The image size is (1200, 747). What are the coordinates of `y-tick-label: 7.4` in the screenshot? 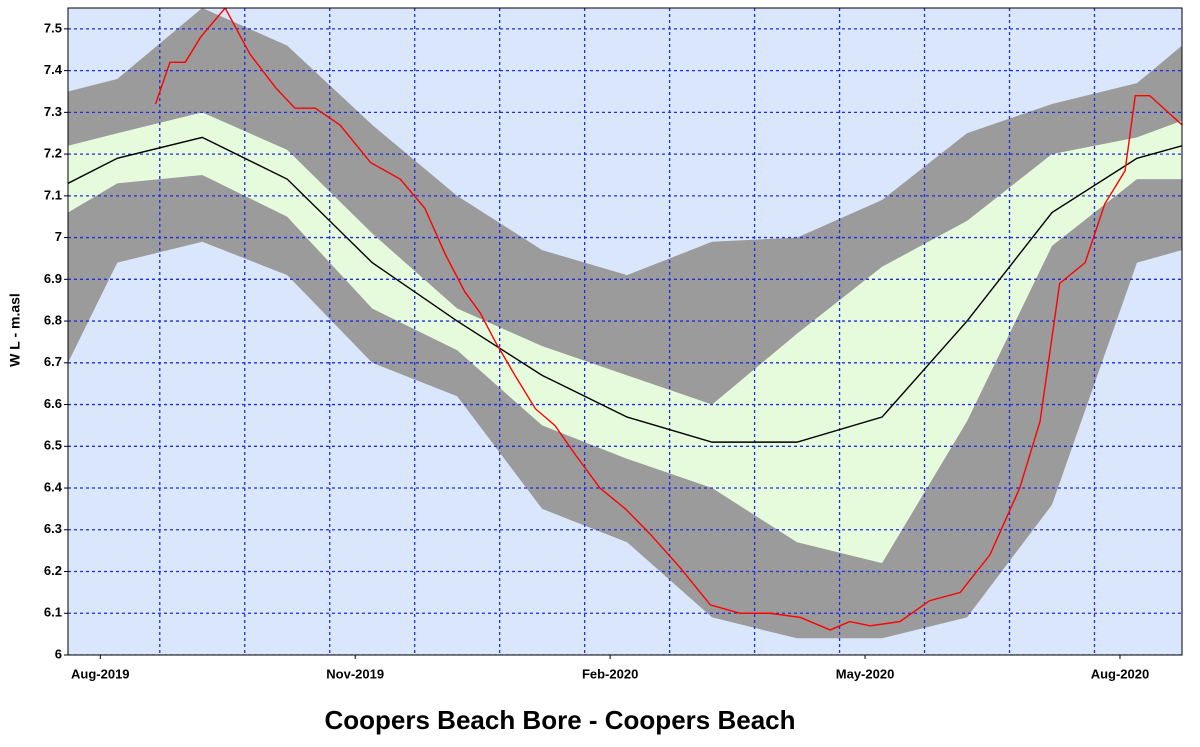 It's located at (53, 69).